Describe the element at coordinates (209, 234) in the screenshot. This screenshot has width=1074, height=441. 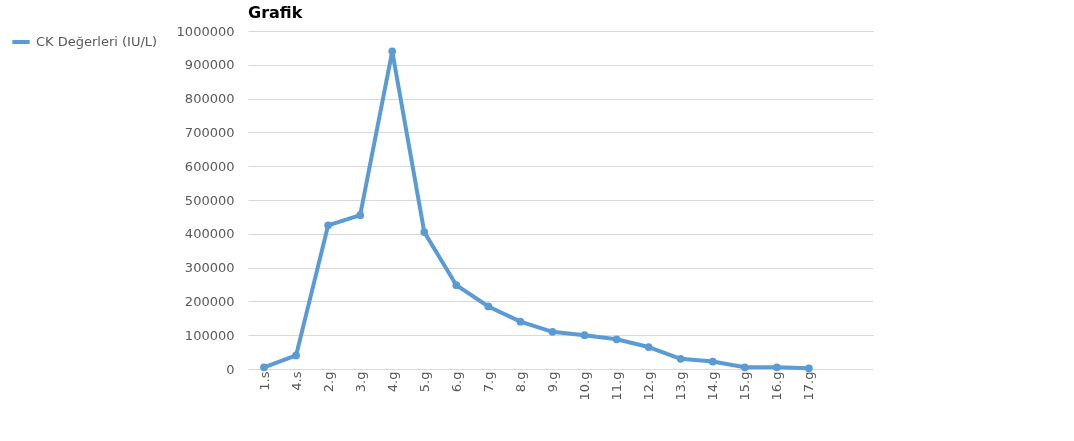
I see `y-tick-label: 400000` at that location.